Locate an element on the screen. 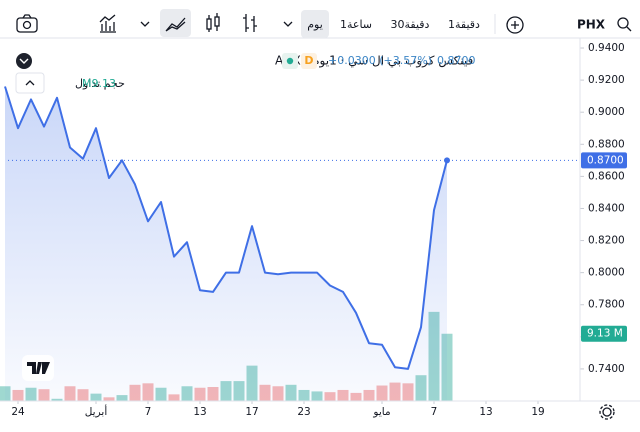 Image resolution: width=640 pixels, height=432 pixels. last-price-label: 0.8700 is located at coordinates (605, 160).